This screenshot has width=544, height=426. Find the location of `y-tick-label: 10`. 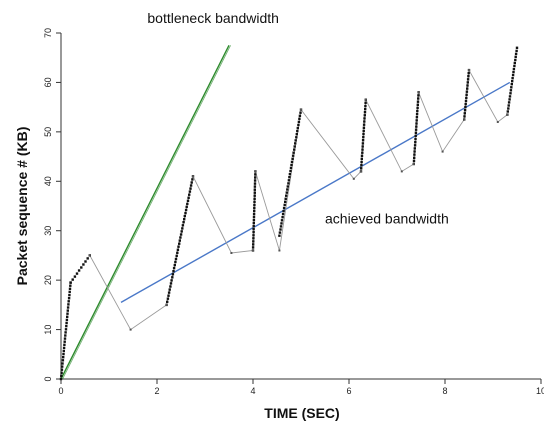

y-tick-label: 10 is located at coordinates (48, 330).